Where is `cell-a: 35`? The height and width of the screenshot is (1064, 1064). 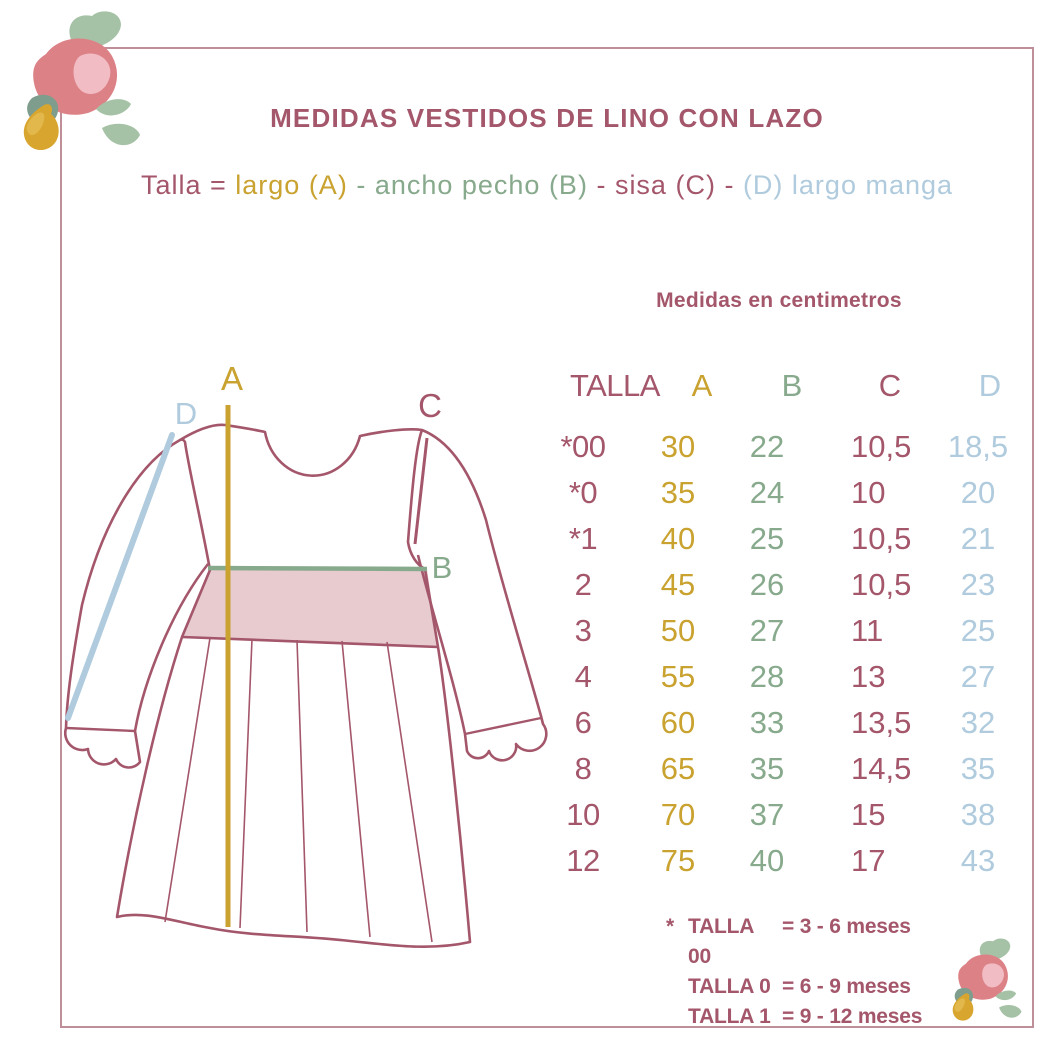 cell-a: 35 is located at coordinates (678, 492).